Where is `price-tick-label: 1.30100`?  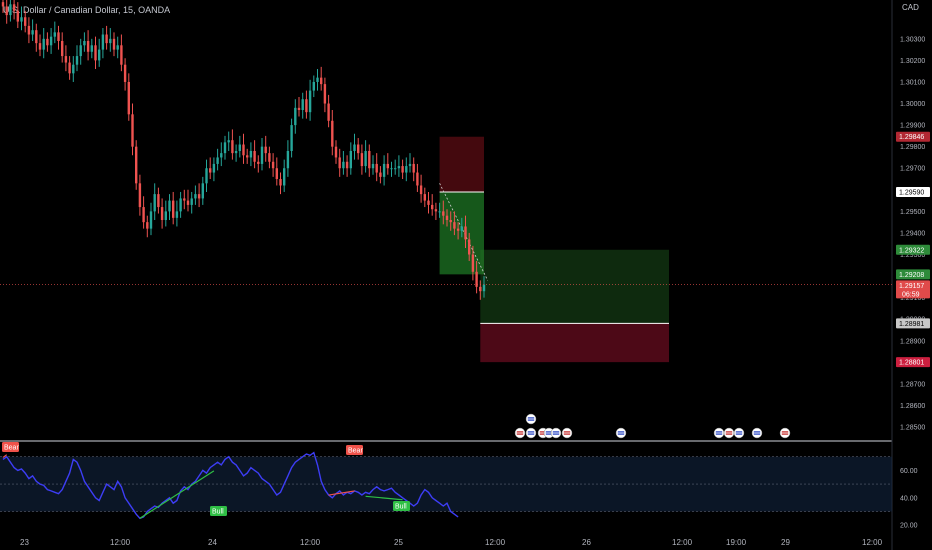
price-tick-label: 1.30100 is located at coordinates (912, 82).